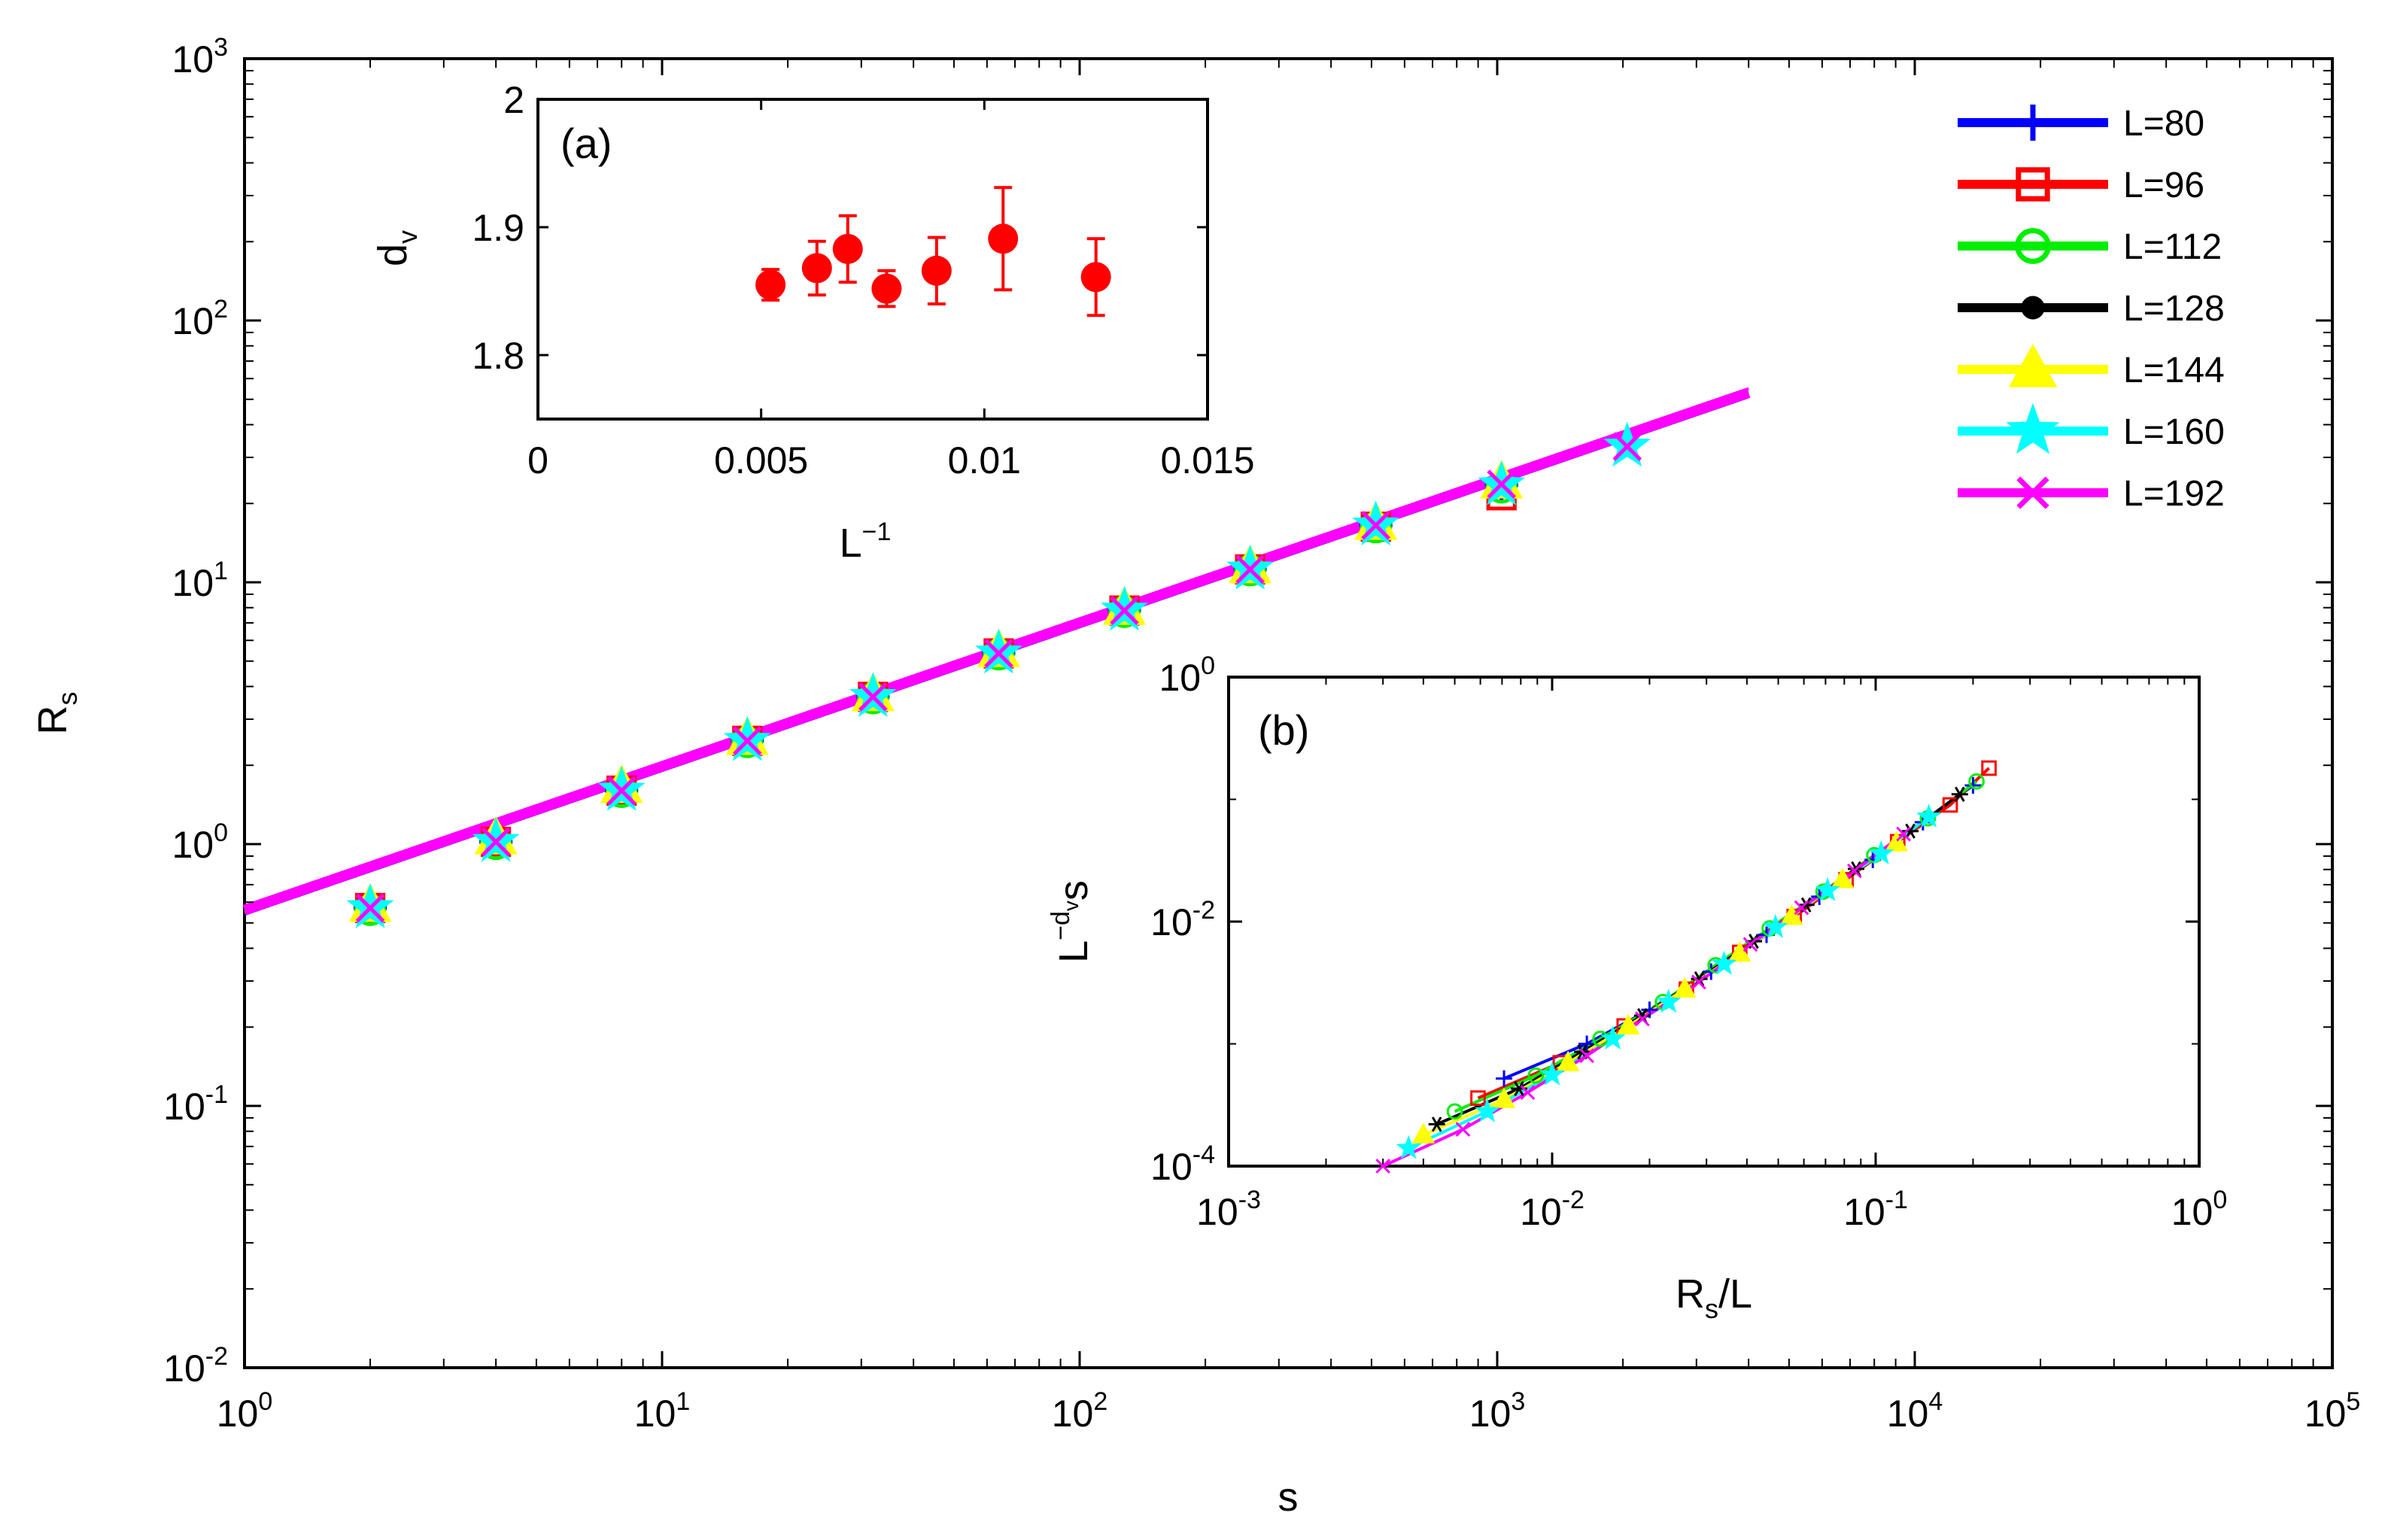 The height and width of the screenshot is (1540, 2385). I want to click on inset-a-points, so click(933, 251).